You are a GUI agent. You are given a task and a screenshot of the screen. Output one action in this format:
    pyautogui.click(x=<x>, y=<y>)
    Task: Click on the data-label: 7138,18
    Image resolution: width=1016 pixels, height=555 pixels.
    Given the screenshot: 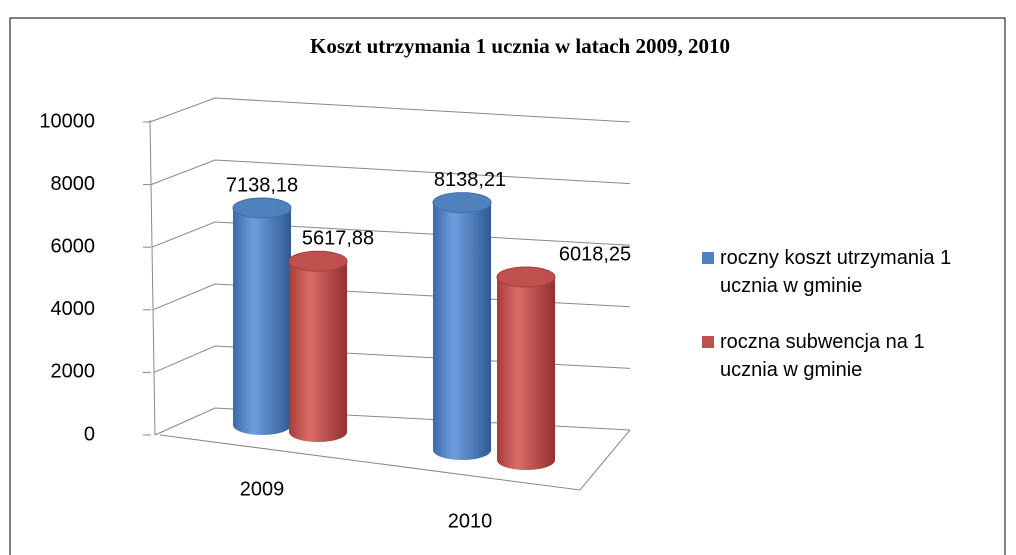 What is the action you would take?
    pyautogui.click(x=262, y=185)
    